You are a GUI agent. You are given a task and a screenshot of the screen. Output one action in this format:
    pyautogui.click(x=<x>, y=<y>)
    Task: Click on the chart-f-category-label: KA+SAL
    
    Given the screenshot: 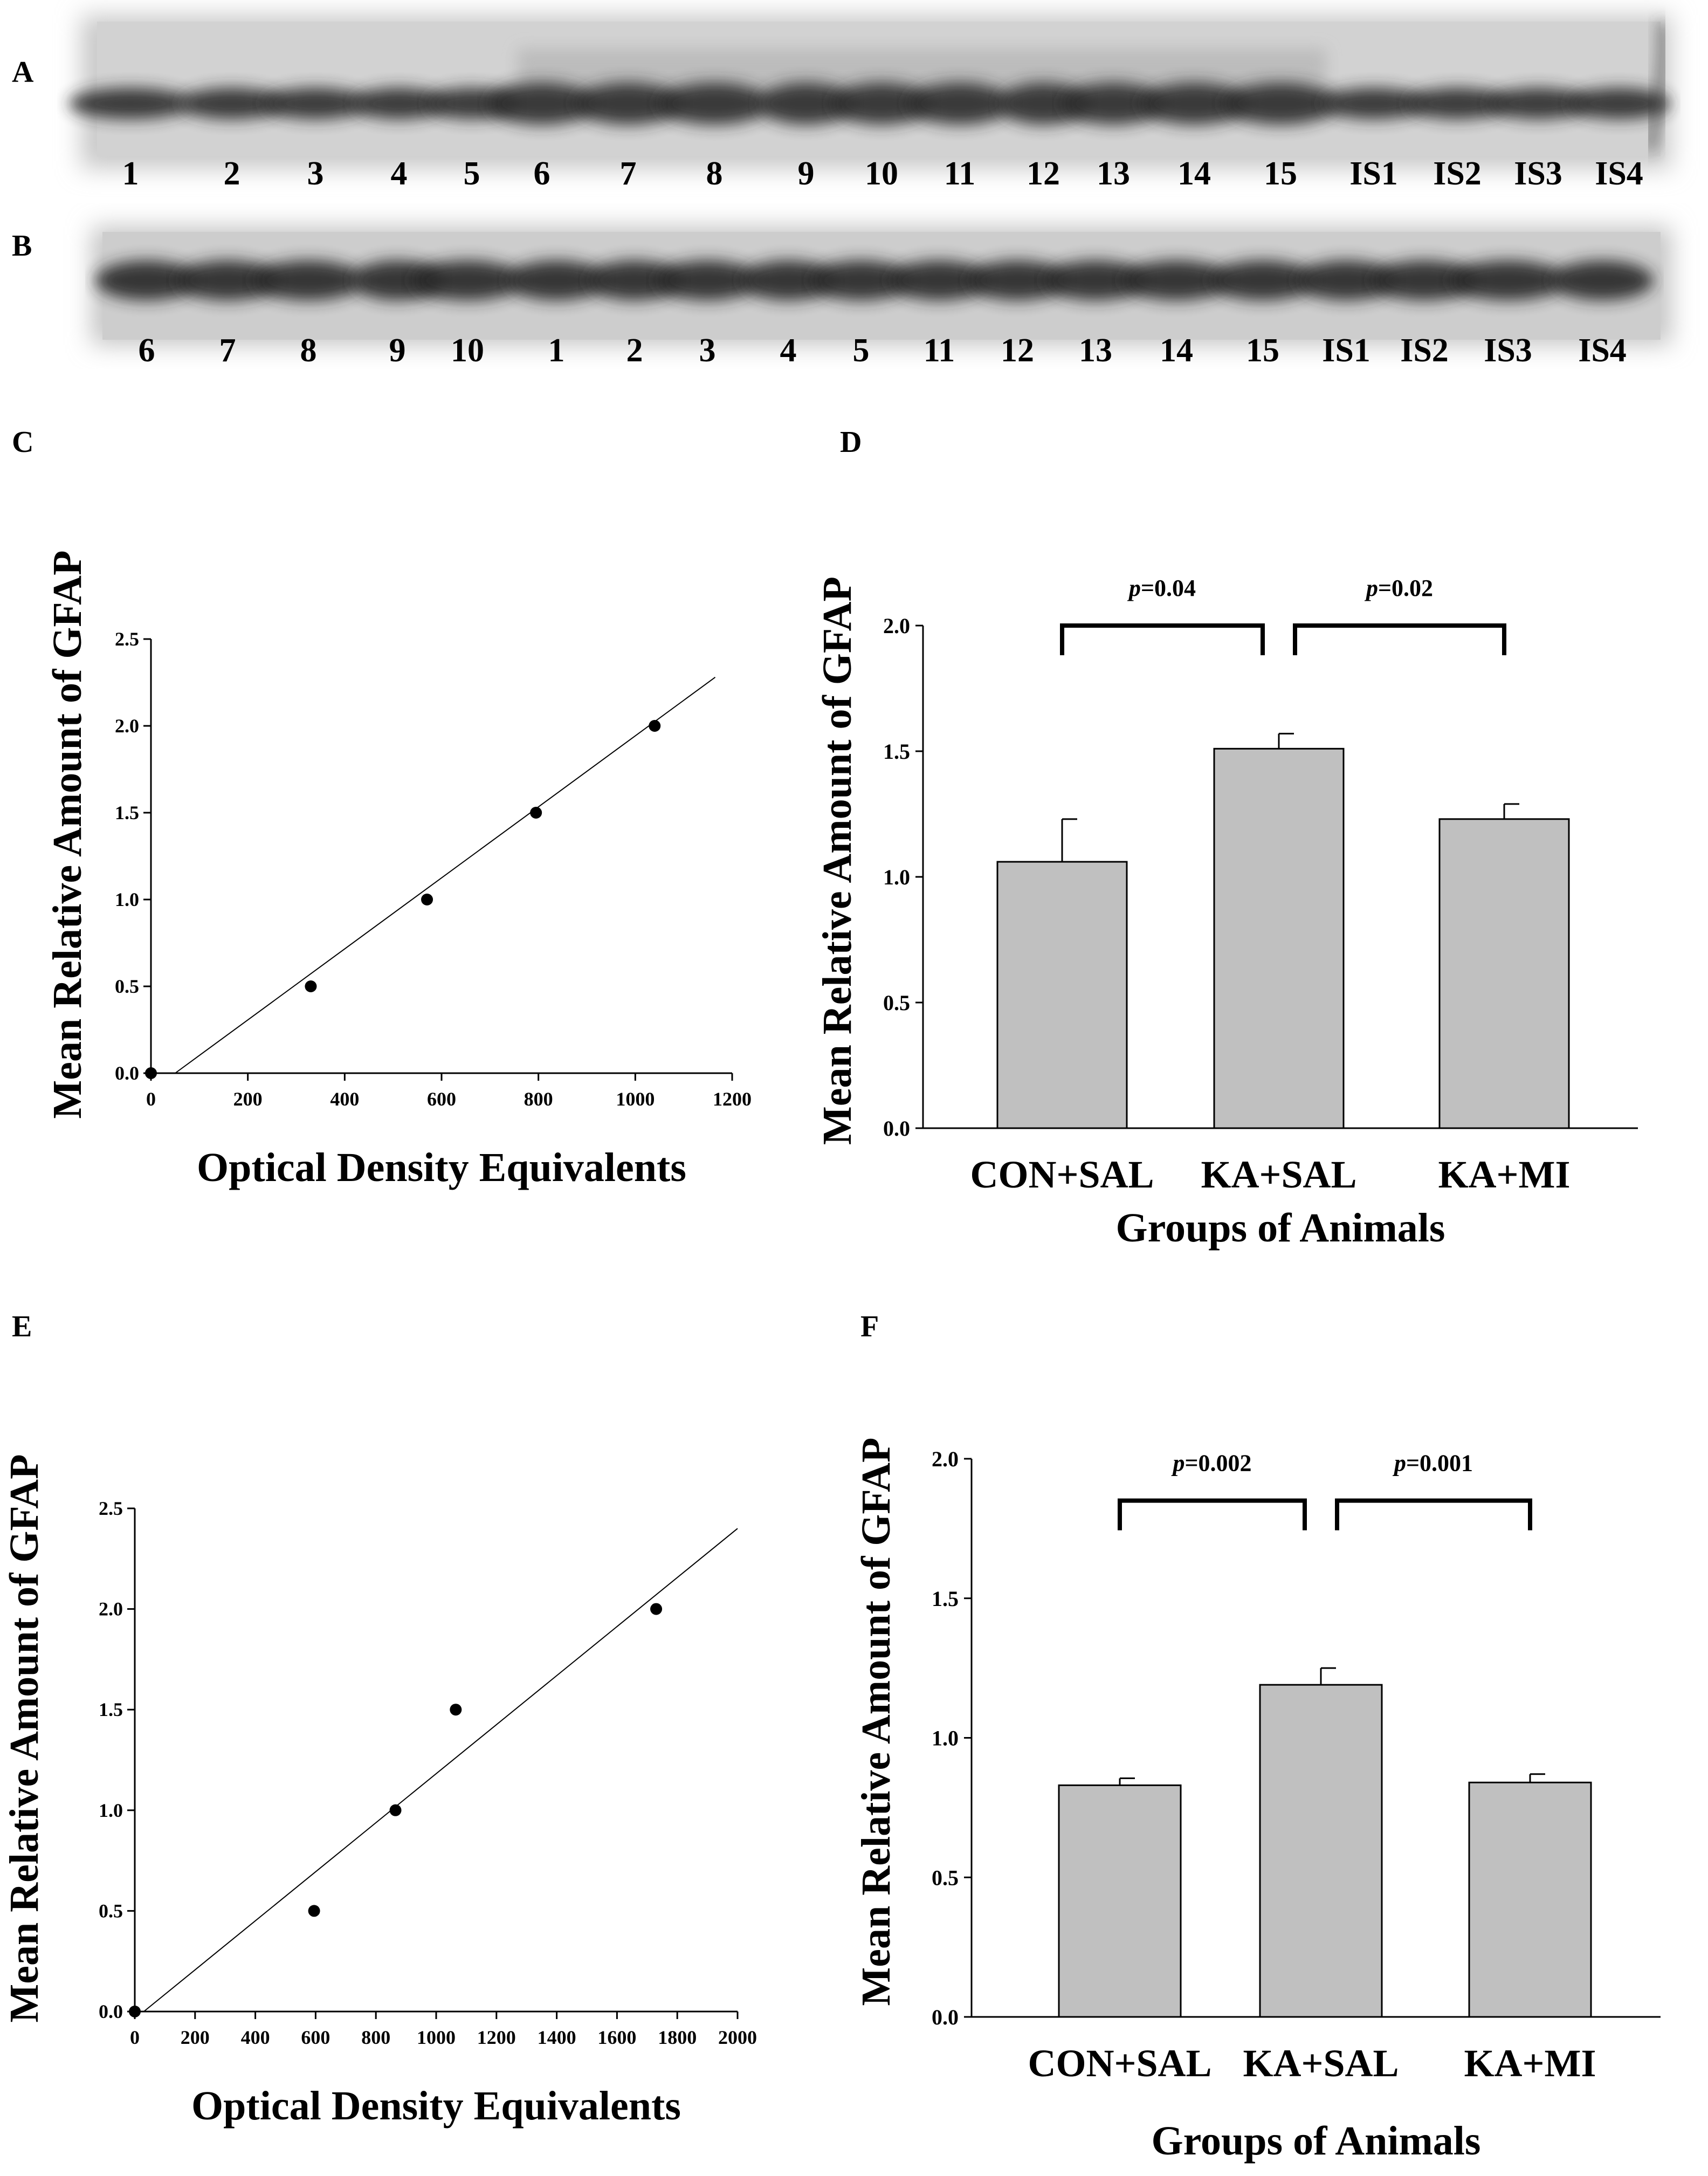 What is the action you would take?
    pyautogui.click(x=1321, y=2063)
    